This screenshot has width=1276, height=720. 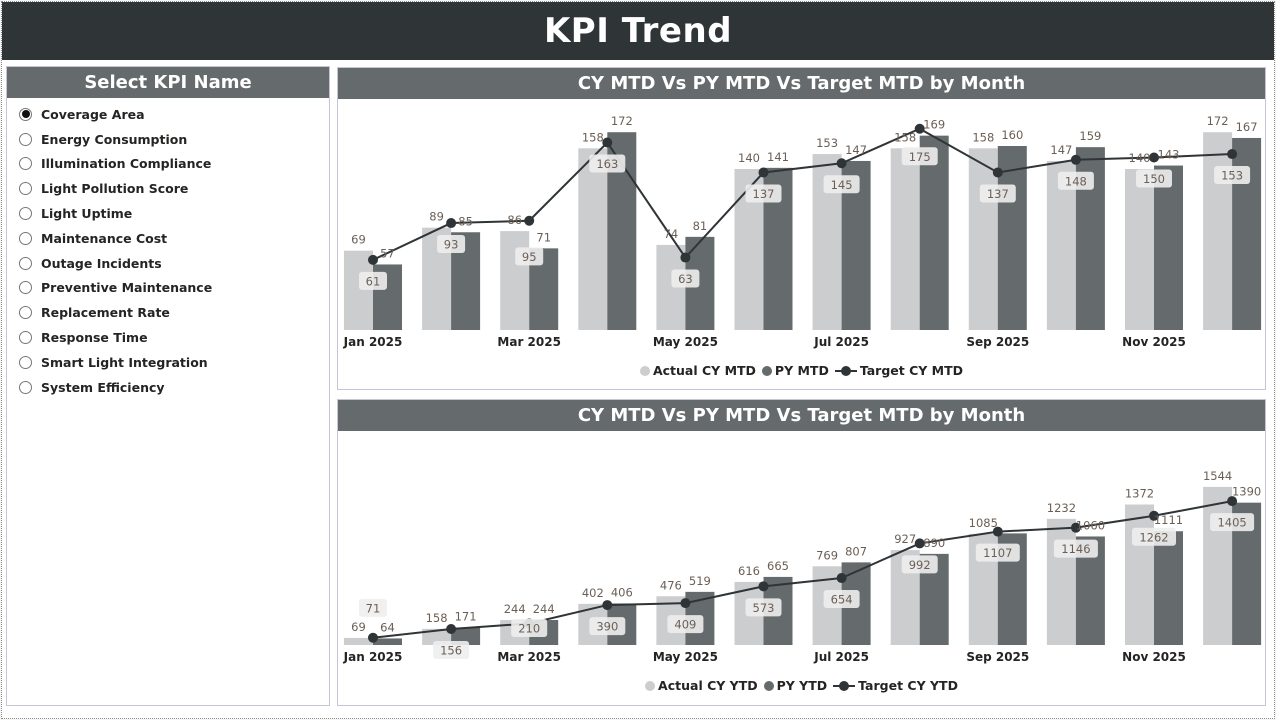 What do you see at coordinates (749, 571) in the screenshot?
I see `data-label-cy: 616` at bounding box center [749, 571].